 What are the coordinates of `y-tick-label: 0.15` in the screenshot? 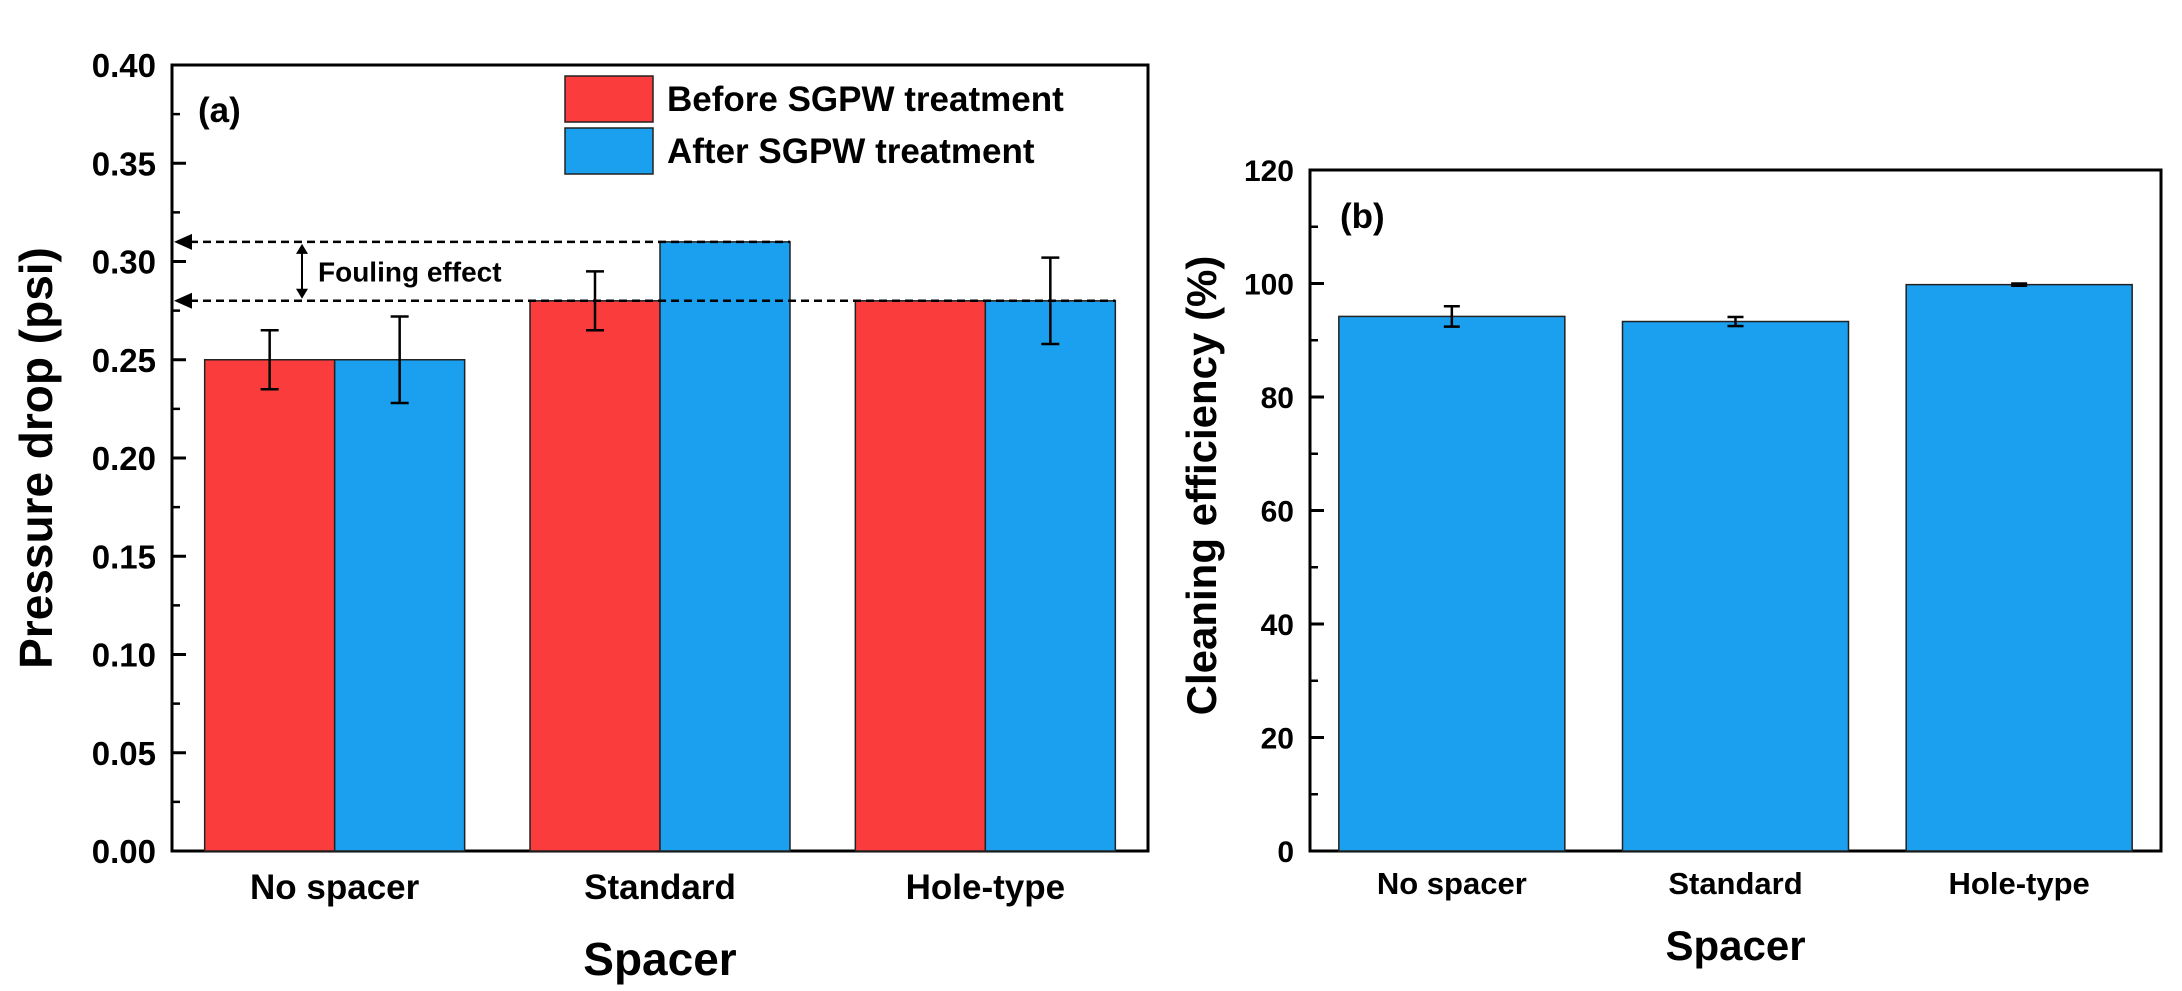 It's located at (124, 556).